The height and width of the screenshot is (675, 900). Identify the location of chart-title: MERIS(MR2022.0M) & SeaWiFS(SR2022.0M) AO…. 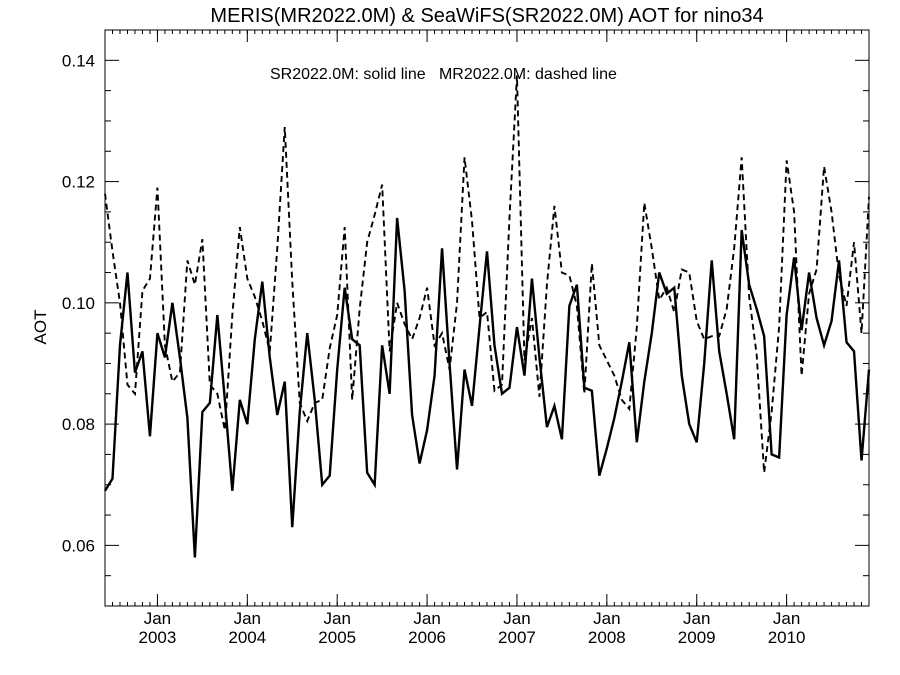
(486, 16).